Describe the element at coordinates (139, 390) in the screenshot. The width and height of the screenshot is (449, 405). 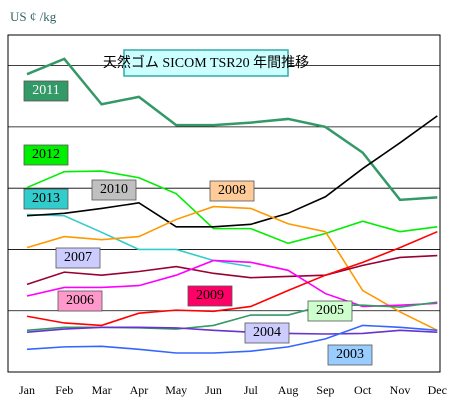
I see `x-tick-label: Apr` at that location.